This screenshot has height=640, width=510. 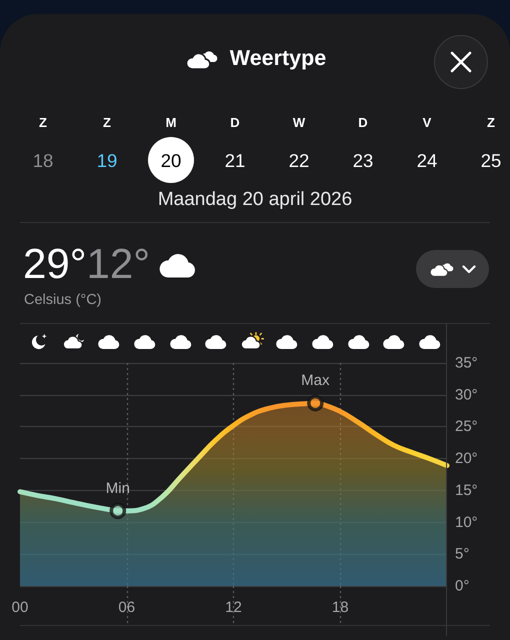 What do you see at coordinates (20, 607) in the screenshot?
I see `x-tick-label: 00` at bounding box center [20, 607].